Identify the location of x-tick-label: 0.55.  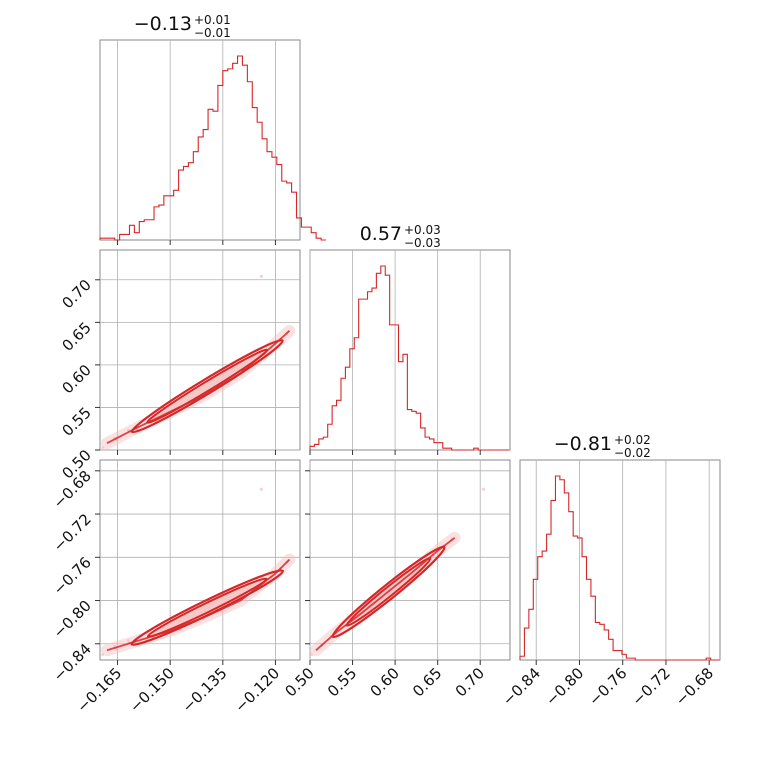
(342, 682).